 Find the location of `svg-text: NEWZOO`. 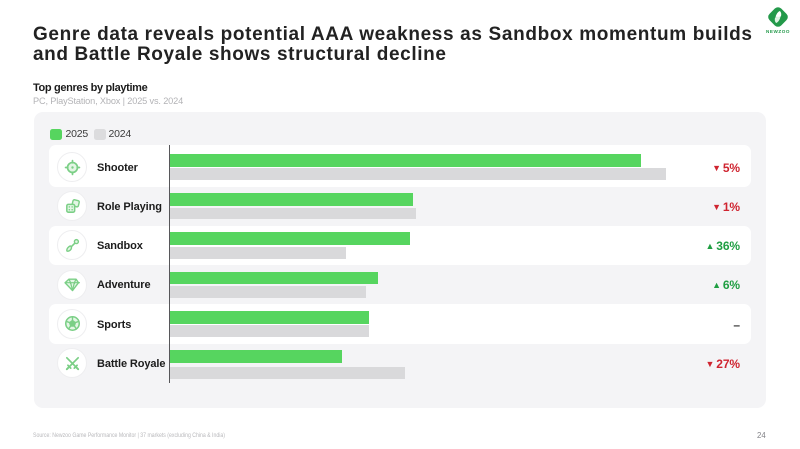

svg-text: NEWZOO is located at coordinates (778, 31).